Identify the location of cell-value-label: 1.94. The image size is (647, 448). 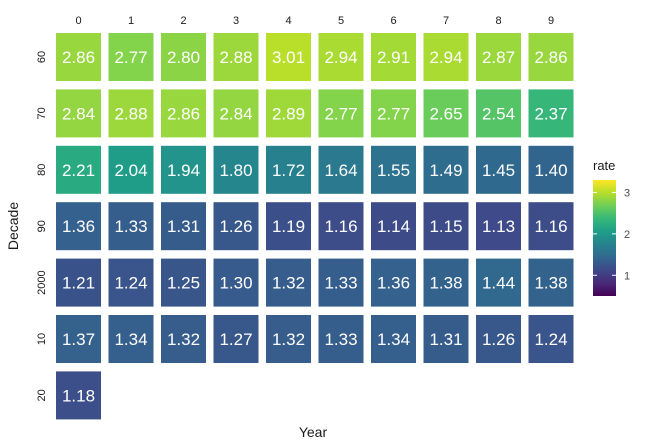
(183, 170).